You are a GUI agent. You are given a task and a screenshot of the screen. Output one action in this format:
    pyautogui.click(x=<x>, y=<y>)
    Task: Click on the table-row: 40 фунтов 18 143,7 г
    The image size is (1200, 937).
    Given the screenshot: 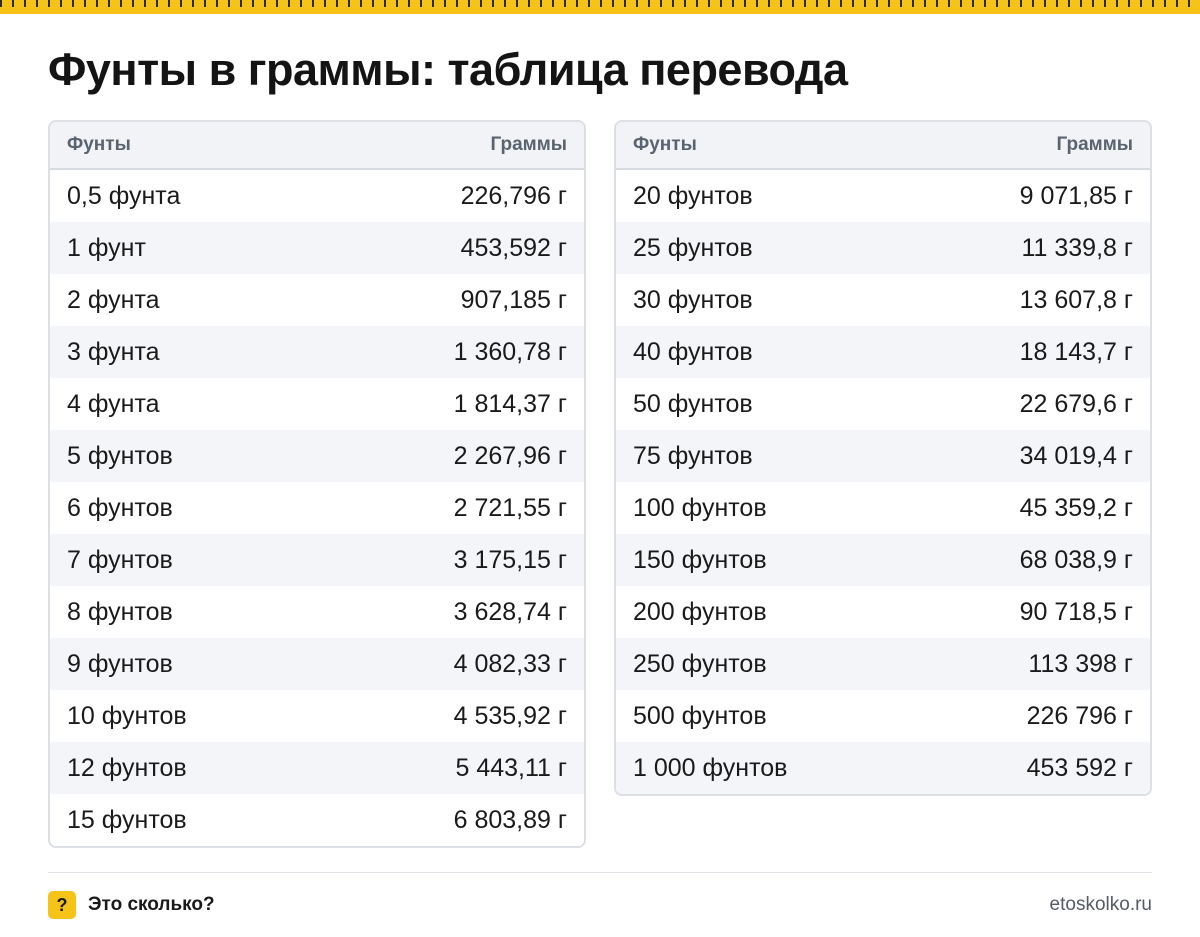 What is the action you would take?
    pyautogui.click(x=883, y=352)
    